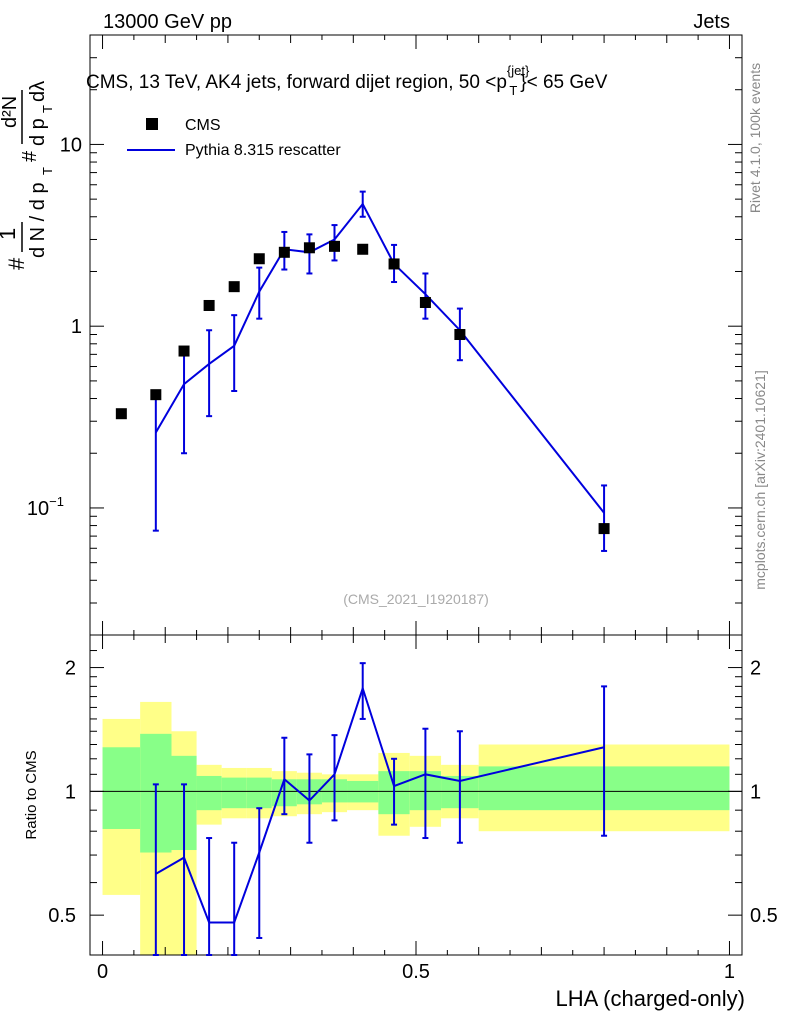 Image resolution: width=786 pixels, height=1024 pixels. Describe the element at coordinates (167, 22) in the screenshot. I see `header-left: 13000 GeV pp` at that location.